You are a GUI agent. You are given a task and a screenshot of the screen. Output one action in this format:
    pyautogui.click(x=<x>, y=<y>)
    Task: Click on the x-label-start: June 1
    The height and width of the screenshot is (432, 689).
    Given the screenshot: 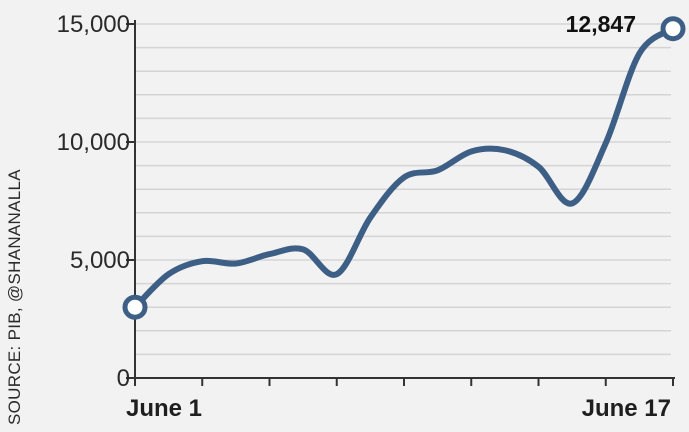 What is the action you would take?
    pyautogui.click(x=164, y=408)
    